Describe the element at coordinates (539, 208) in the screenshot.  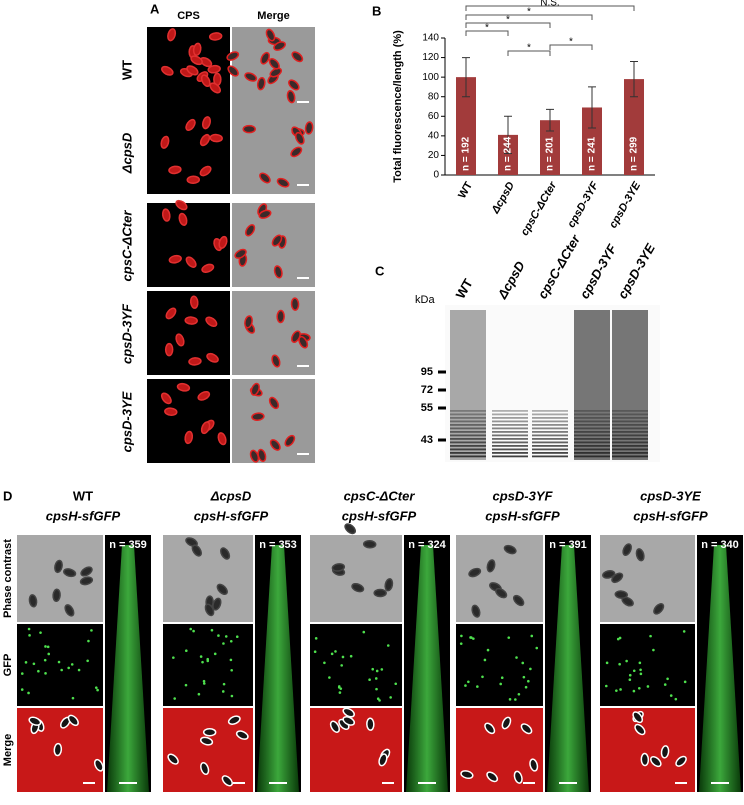
I see `x-tick-label: cpsC-ΔCter` at that location.